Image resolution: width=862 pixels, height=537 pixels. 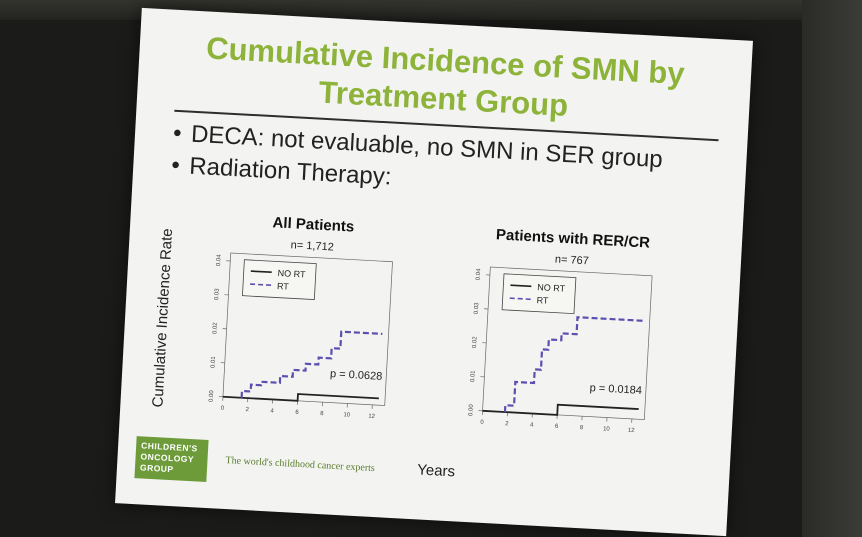 I want to click on chart-title: All Patients, so click(x=313, y=224).